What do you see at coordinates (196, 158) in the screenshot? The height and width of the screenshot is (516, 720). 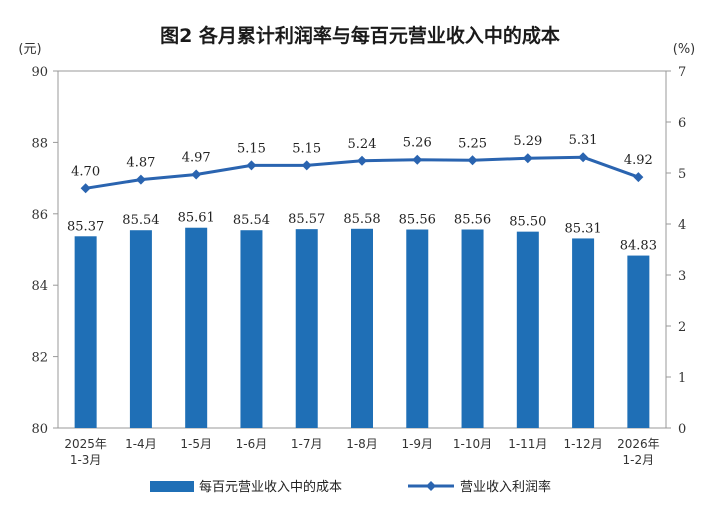 I see `line-value-label: 4.97` at bounding box center [196, 158].